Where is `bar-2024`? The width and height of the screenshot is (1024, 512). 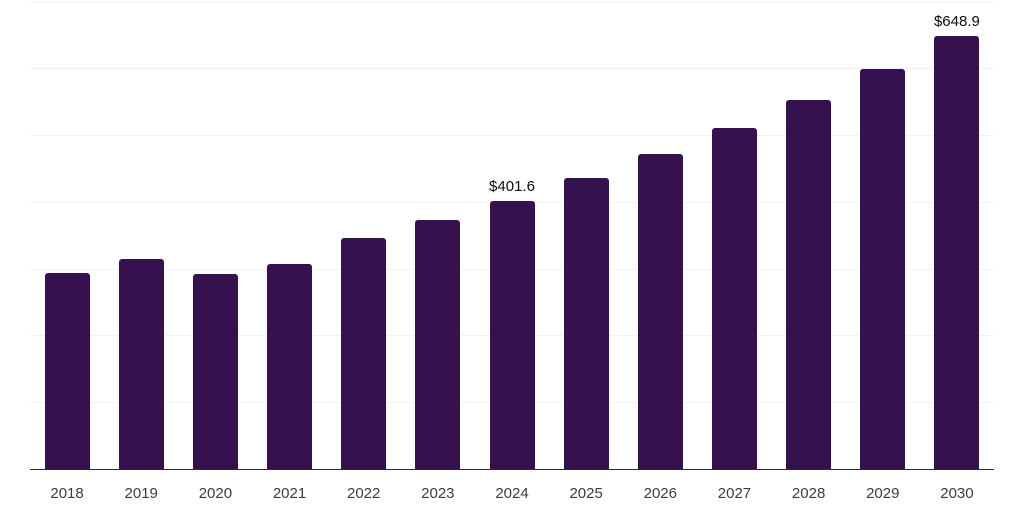
bar-2024 is located at coordinates (512, 334).